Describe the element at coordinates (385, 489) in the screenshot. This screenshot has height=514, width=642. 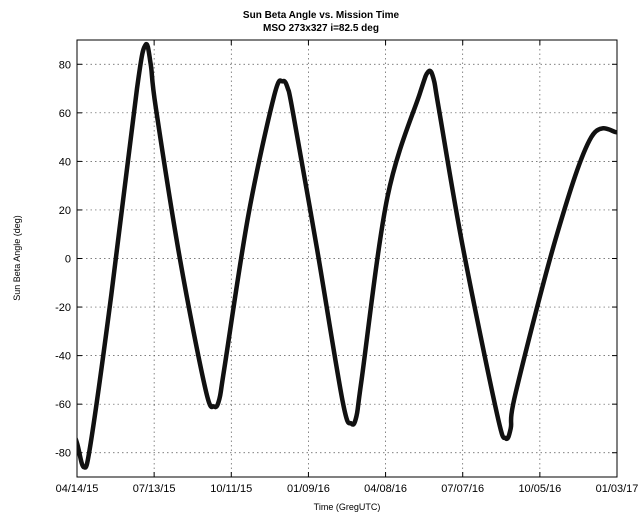
I see `x-tick-label: 04/08/16` at that location.